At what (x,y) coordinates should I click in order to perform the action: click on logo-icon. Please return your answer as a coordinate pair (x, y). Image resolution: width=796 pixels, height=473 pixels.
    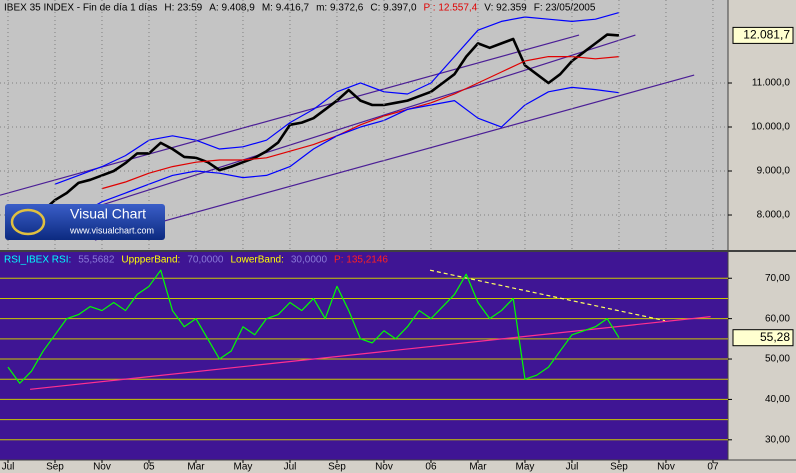
    Looking at the image, I should click on (28, 222).